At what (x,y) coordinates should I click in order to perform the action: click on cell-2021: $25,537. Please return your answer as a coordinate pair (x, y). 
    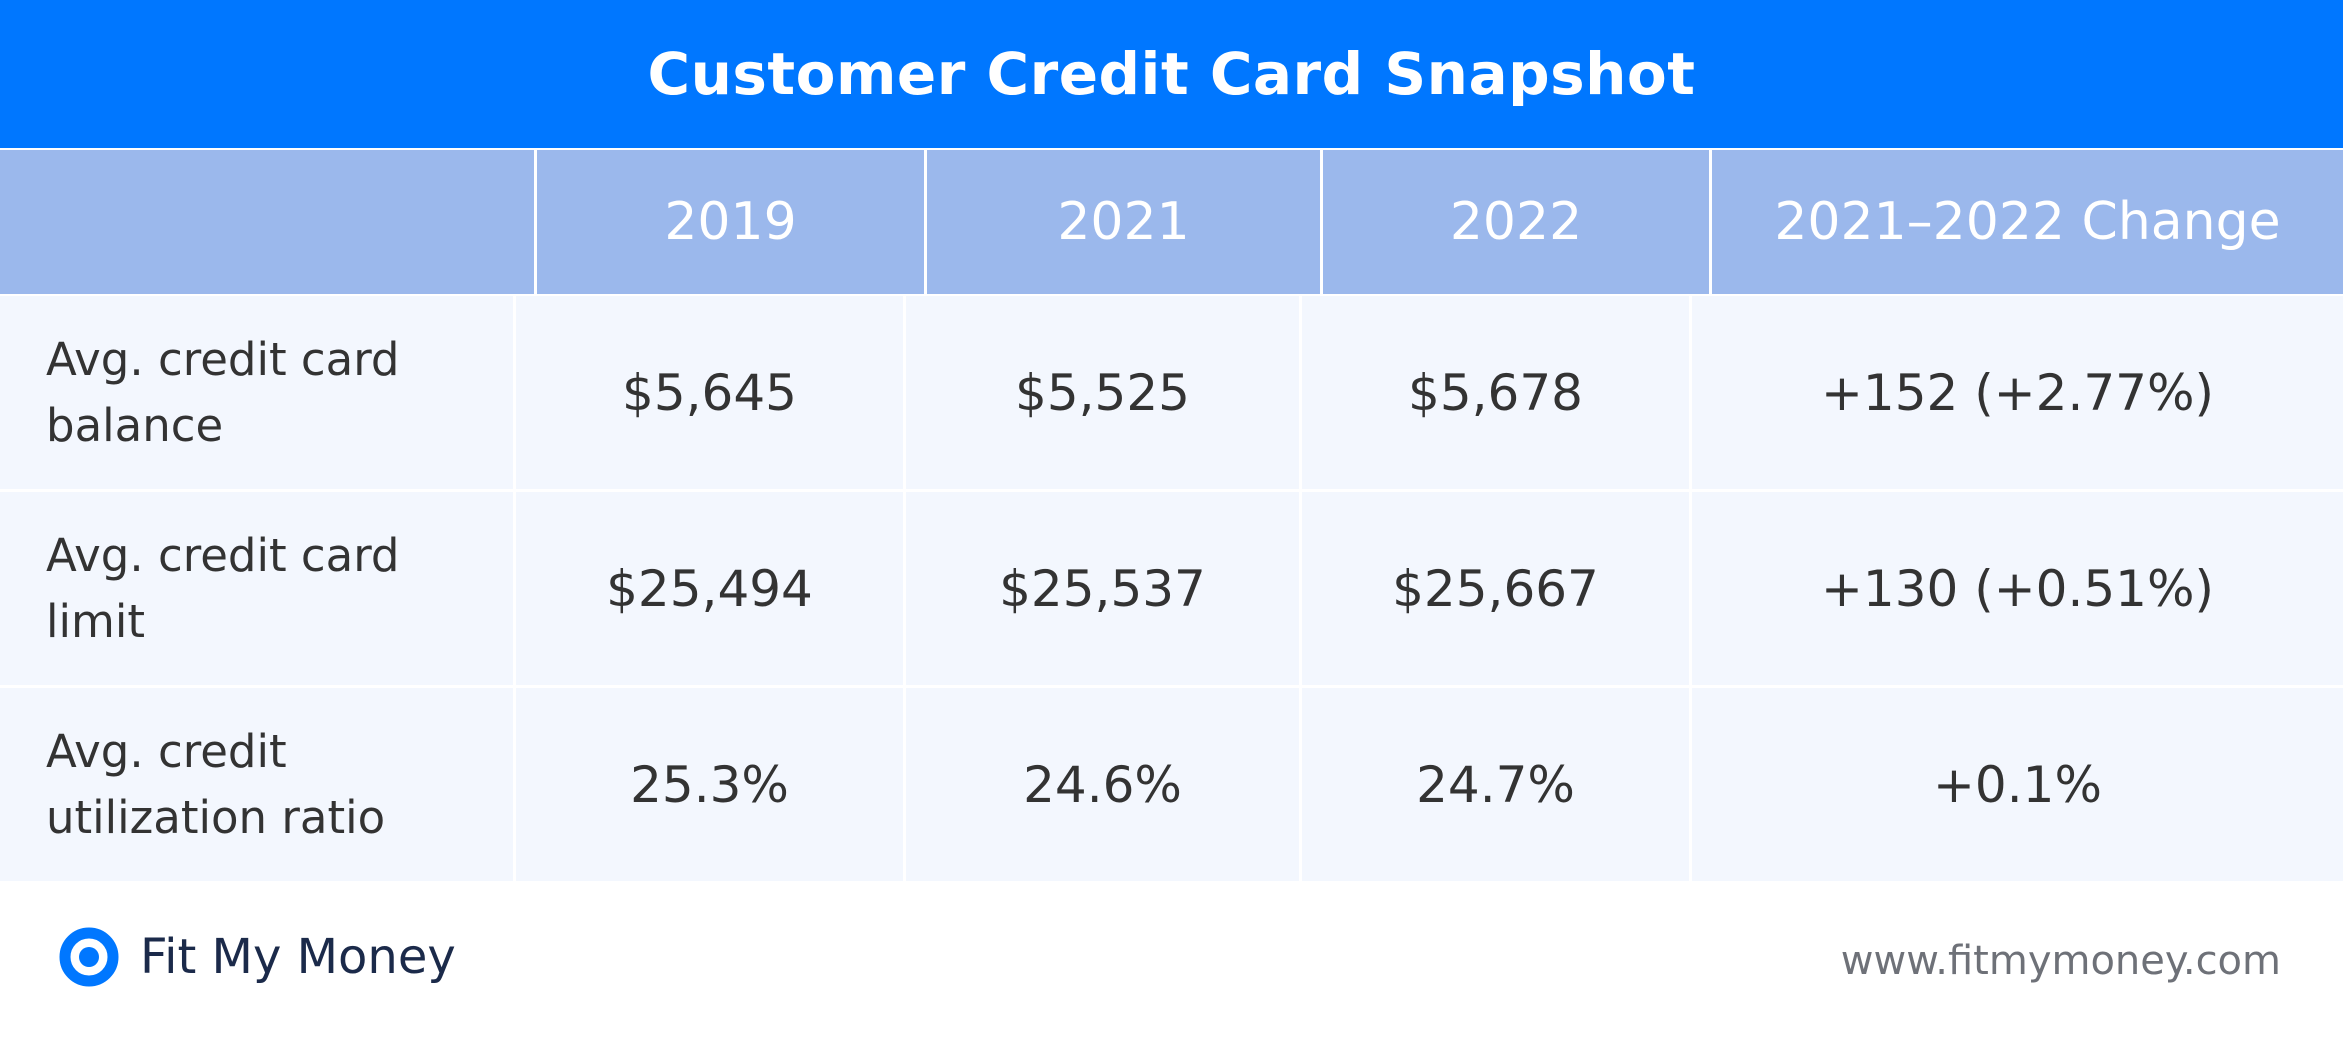
    Looking at the image, I should click on (1102, 588).